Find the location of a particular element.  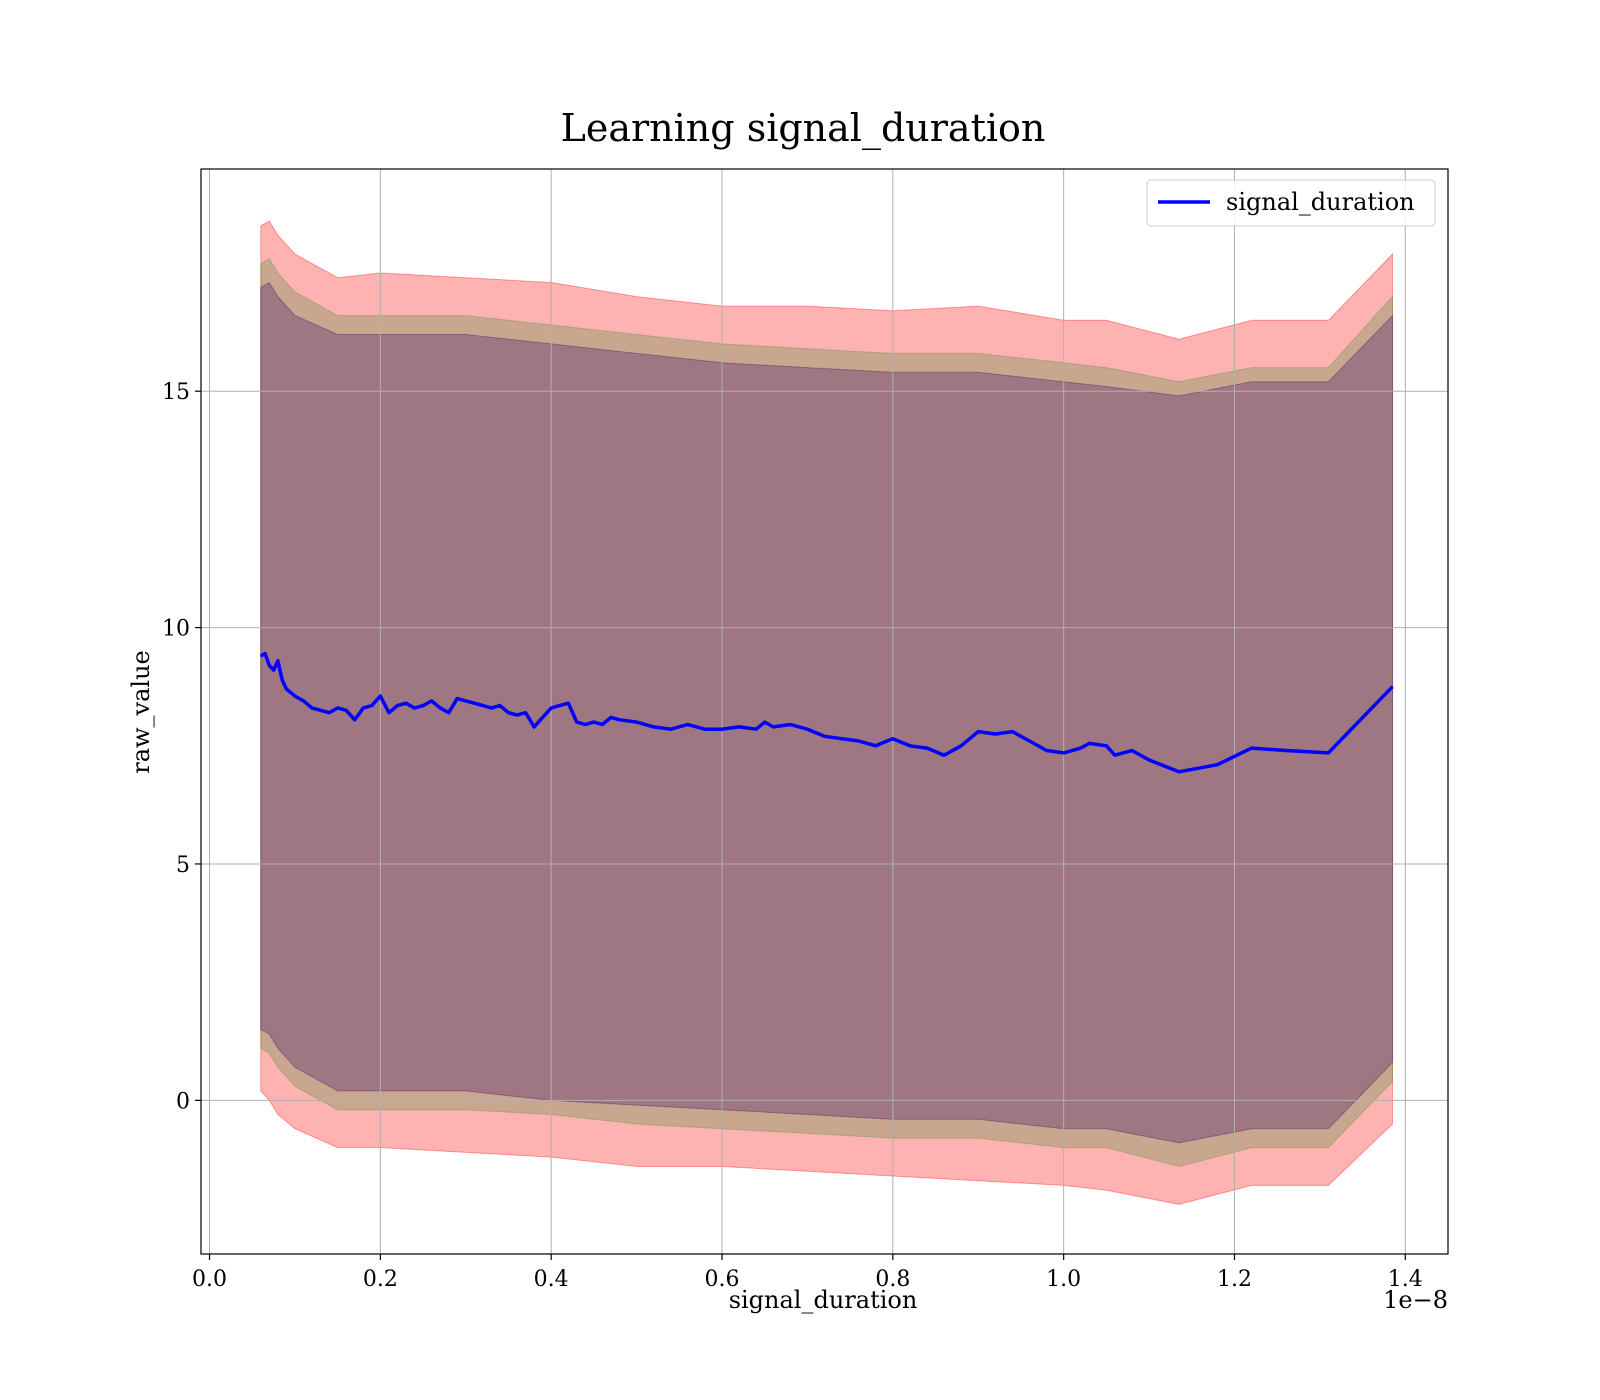

x-tick-label: 1.2 is located at coordinates (1234, 1279).